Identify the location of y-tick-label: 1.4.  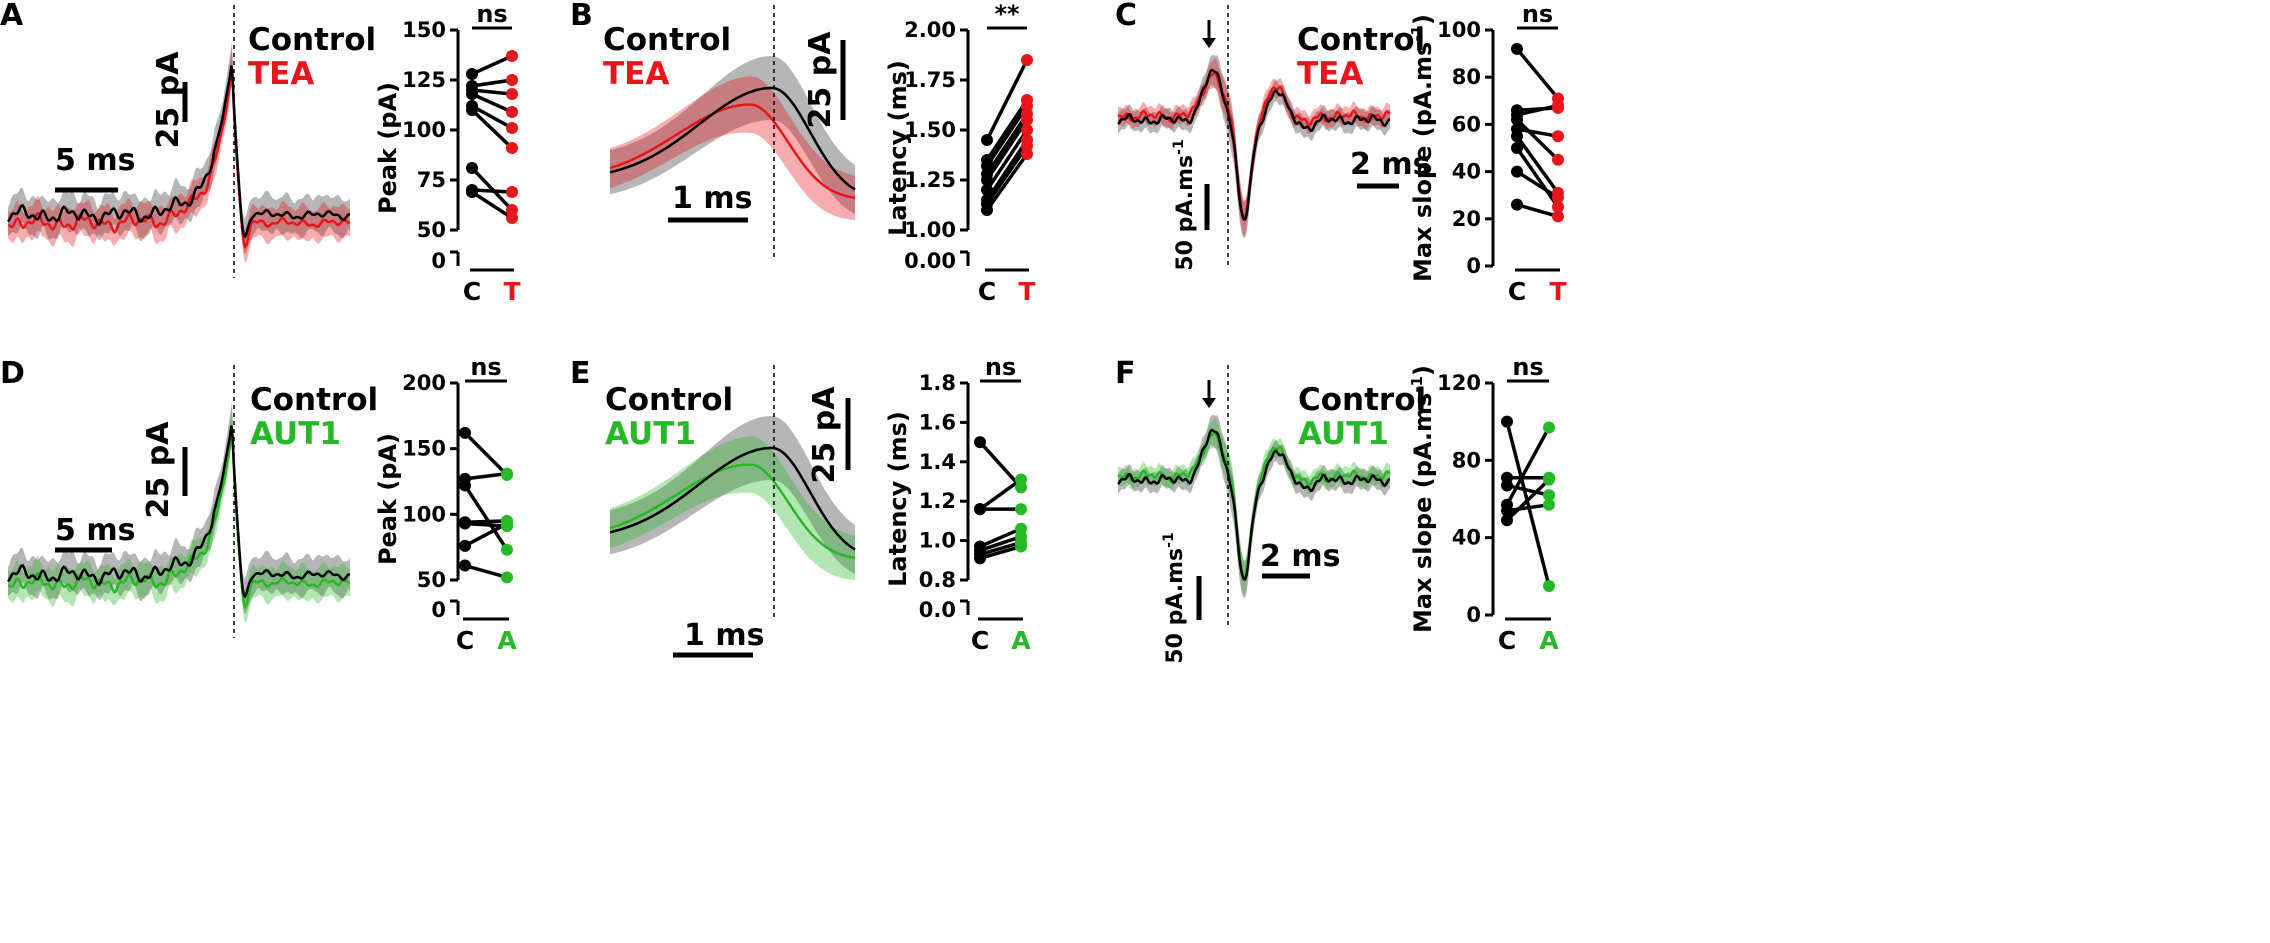
(937, 462).